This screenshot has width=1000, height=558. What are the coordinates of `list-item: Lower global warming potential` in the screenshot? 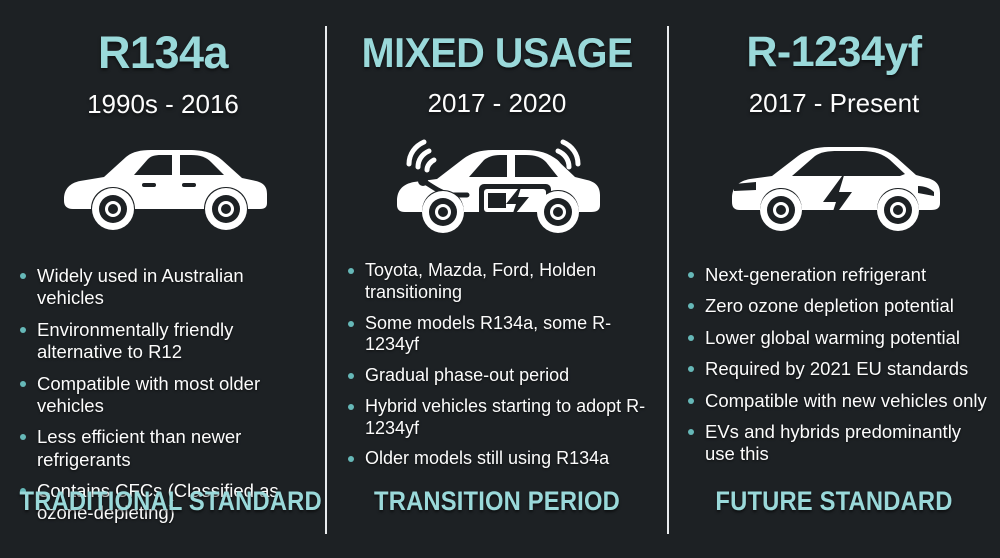 It's located at (837, 338).